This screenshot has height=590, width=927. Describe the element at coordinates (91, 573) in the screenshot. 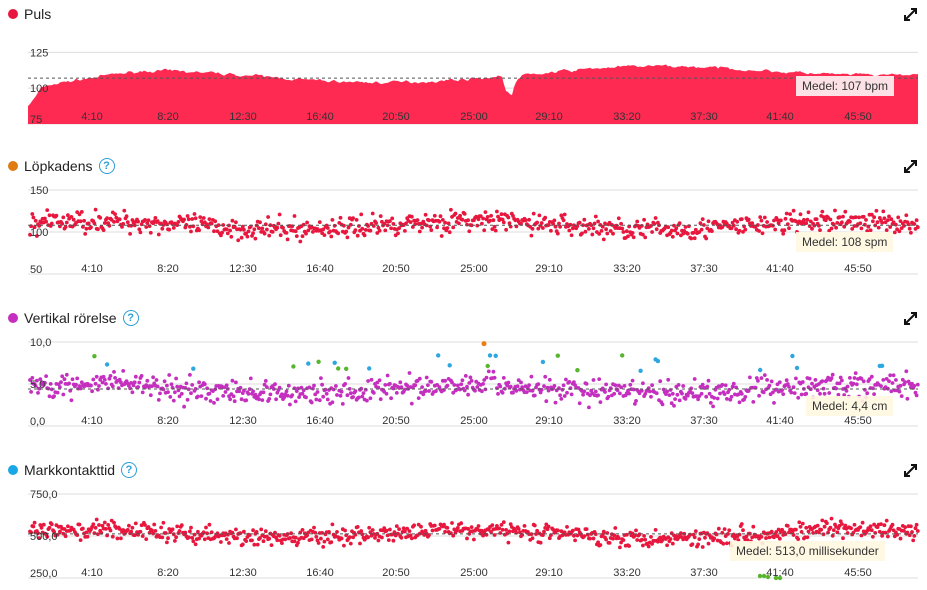

I see `x-tick-label: 4:10` at that location.